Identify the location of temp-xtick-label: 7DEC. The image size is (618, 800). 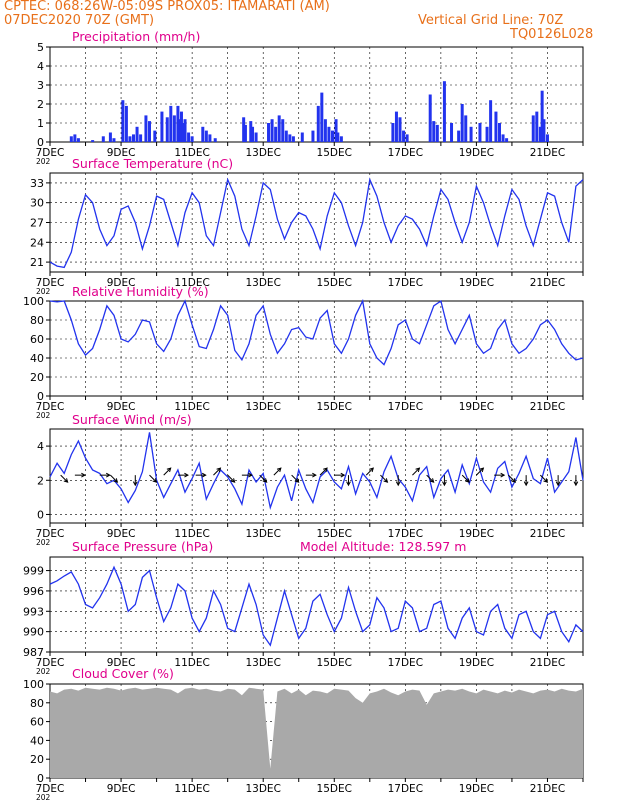
(50, 283).